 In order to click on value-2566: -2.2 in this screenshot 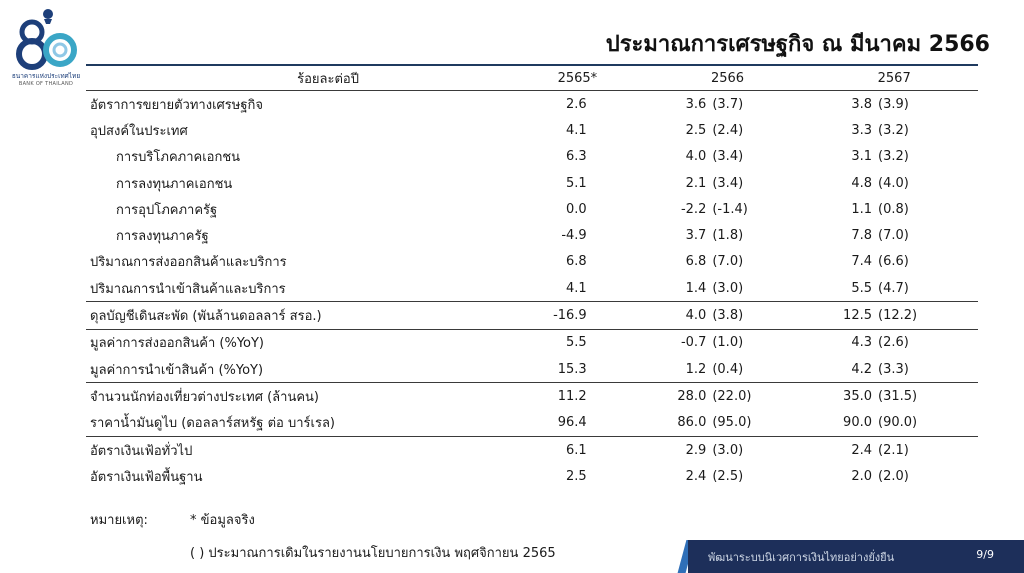, I will do `click(693, 209)`.